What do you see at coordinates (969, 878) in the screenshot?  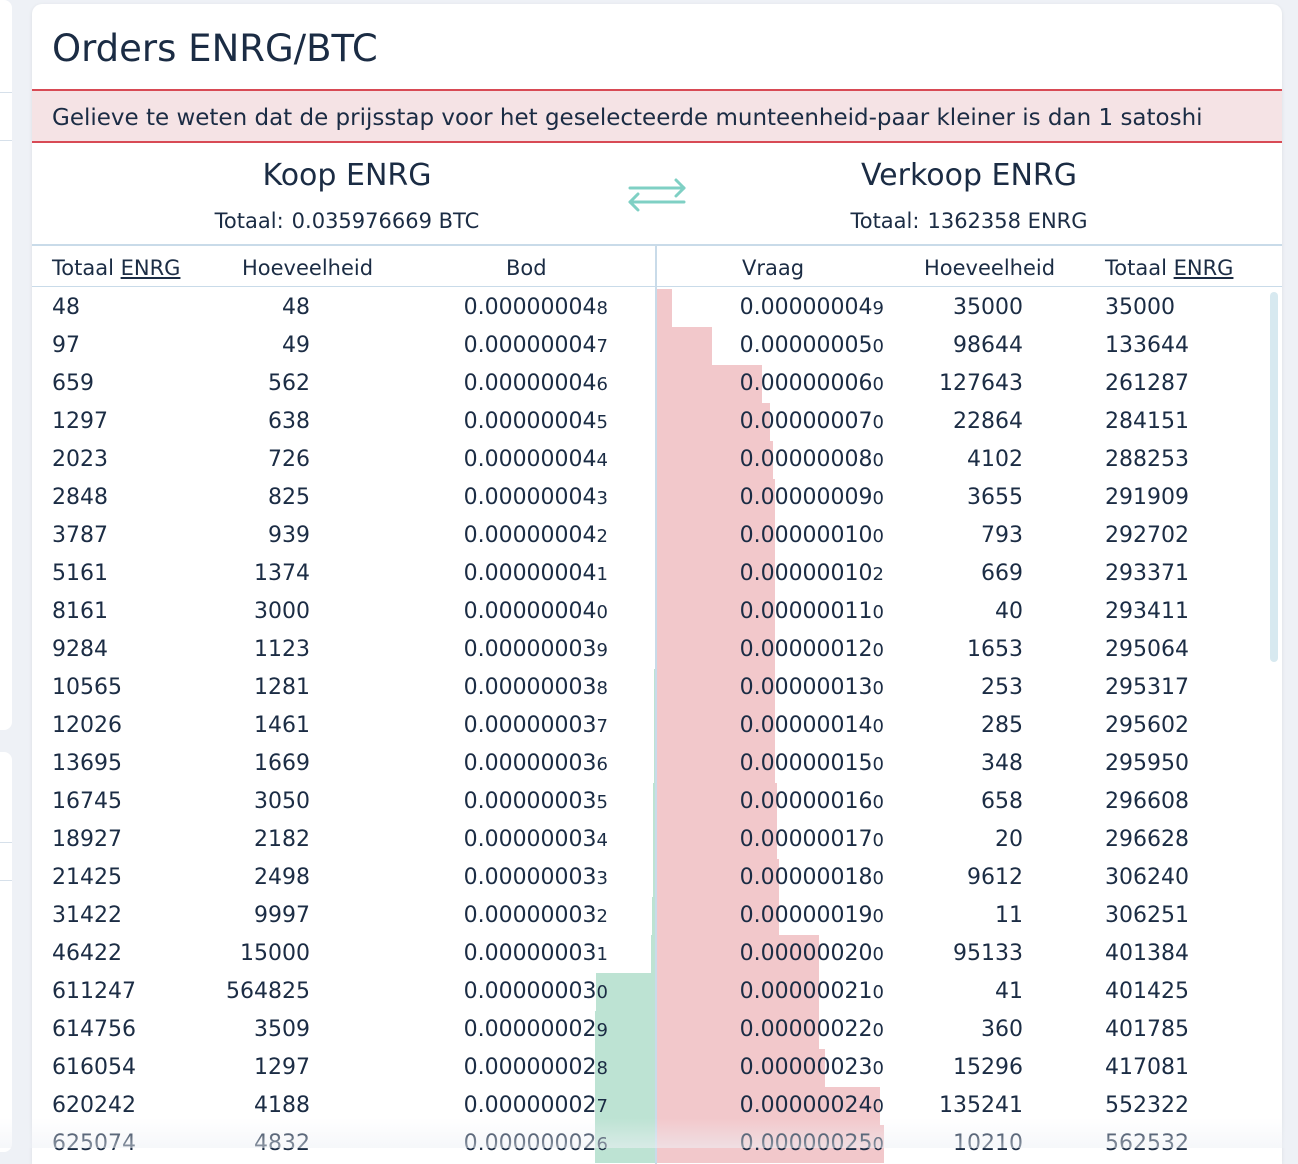 I see `ask-row: 0.000000180 9612 306240` at bounding box center [969, 878].